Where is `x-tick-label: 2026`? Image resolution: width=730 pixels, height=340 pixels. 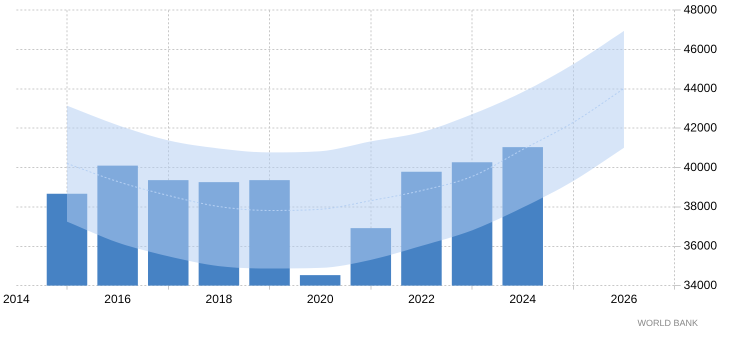 x-tick-label: 2026 is located at coordinates (624, 299).